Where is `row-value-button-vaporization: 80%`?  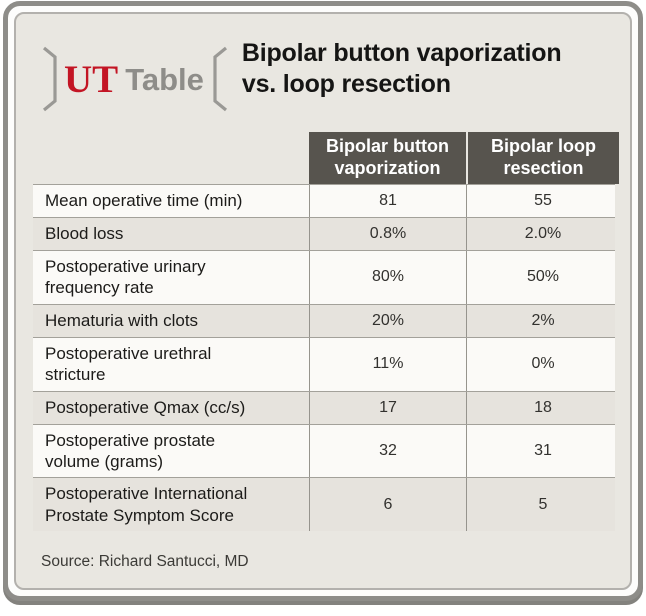
row-value-button-vaporization: 80% is located at coordinates (387, 277).